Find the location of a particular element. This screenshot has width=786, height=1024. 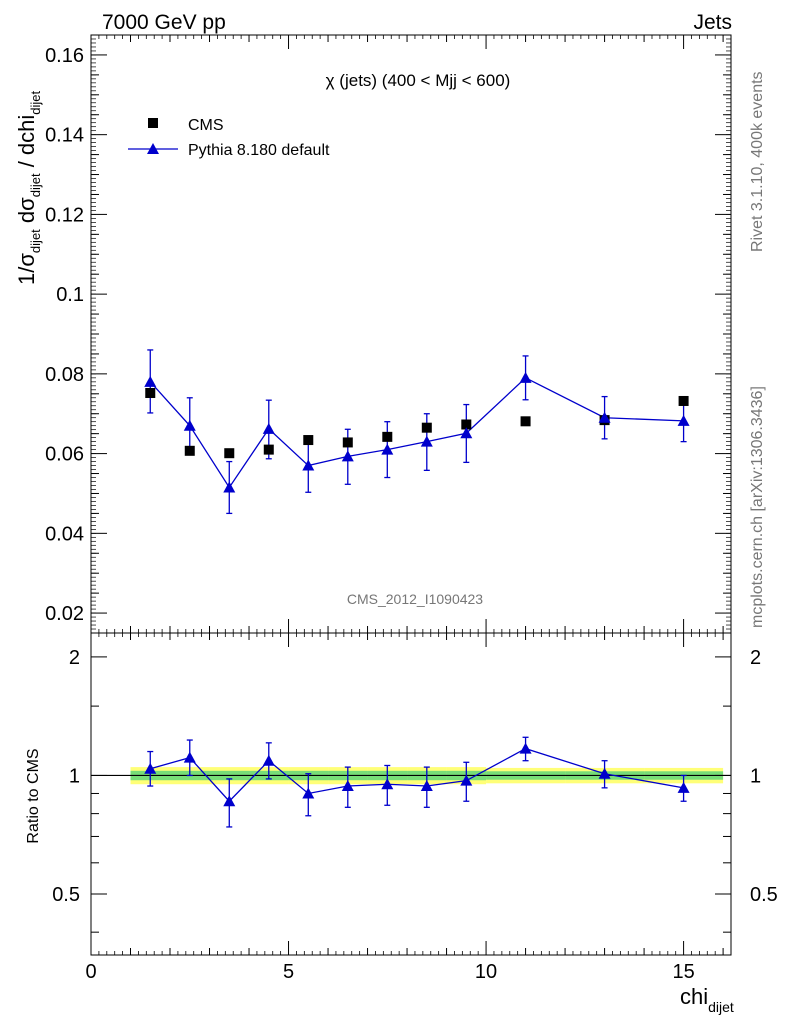

x-tick-label: 10 is located at coordinates (486, 972).